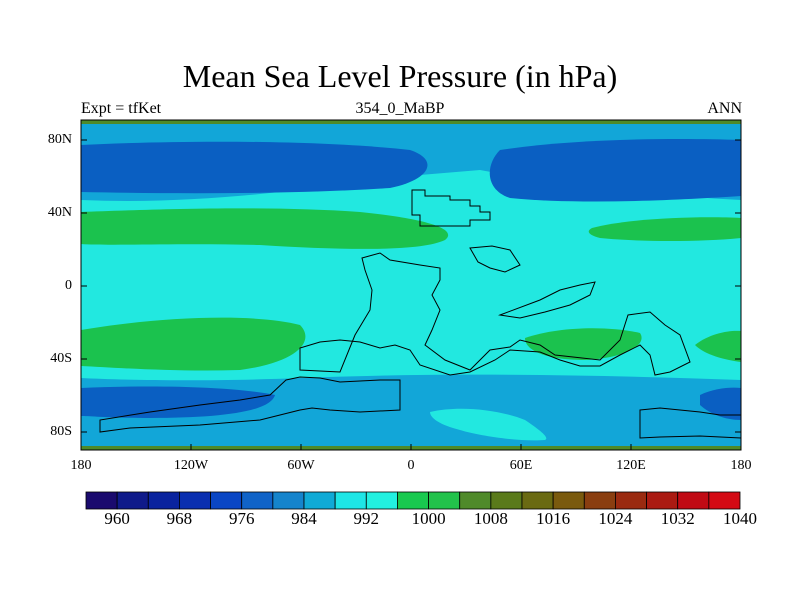 Image resolution: width=800 pixels, height=600 pixels. What do you see at coordinates (521, 465) in the screenshot?
I see `lon-label-60e: 60E` at bounding box center [521, 465].